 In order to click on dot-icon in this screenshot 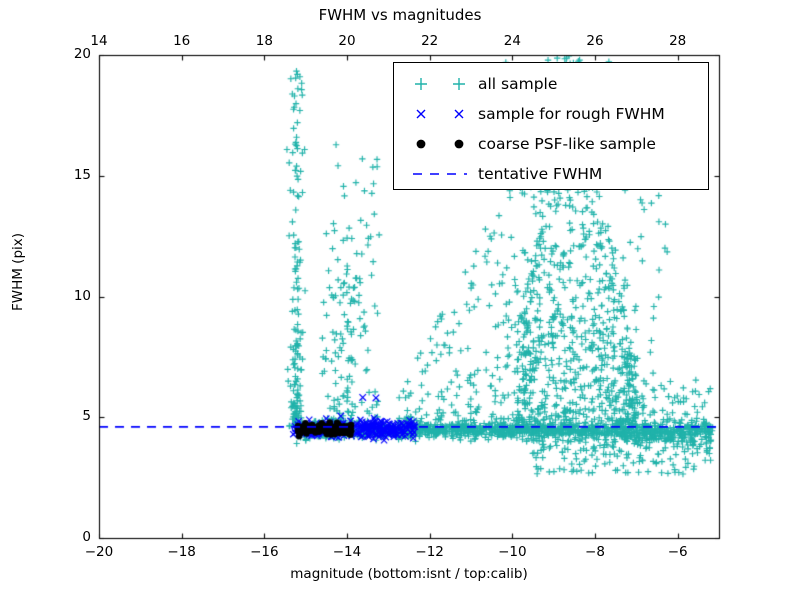, I will do `click(440, 144)`.